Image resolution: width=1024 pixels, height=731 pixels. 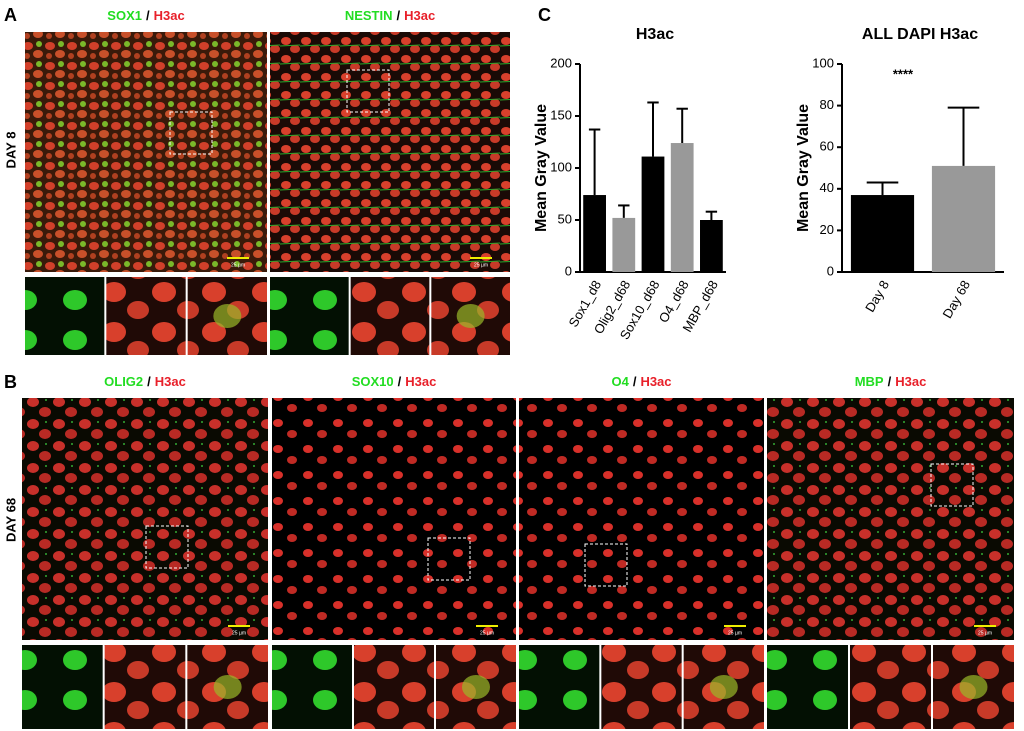 I want to click on y-tick-label: 40, so click(x=827, y=187).